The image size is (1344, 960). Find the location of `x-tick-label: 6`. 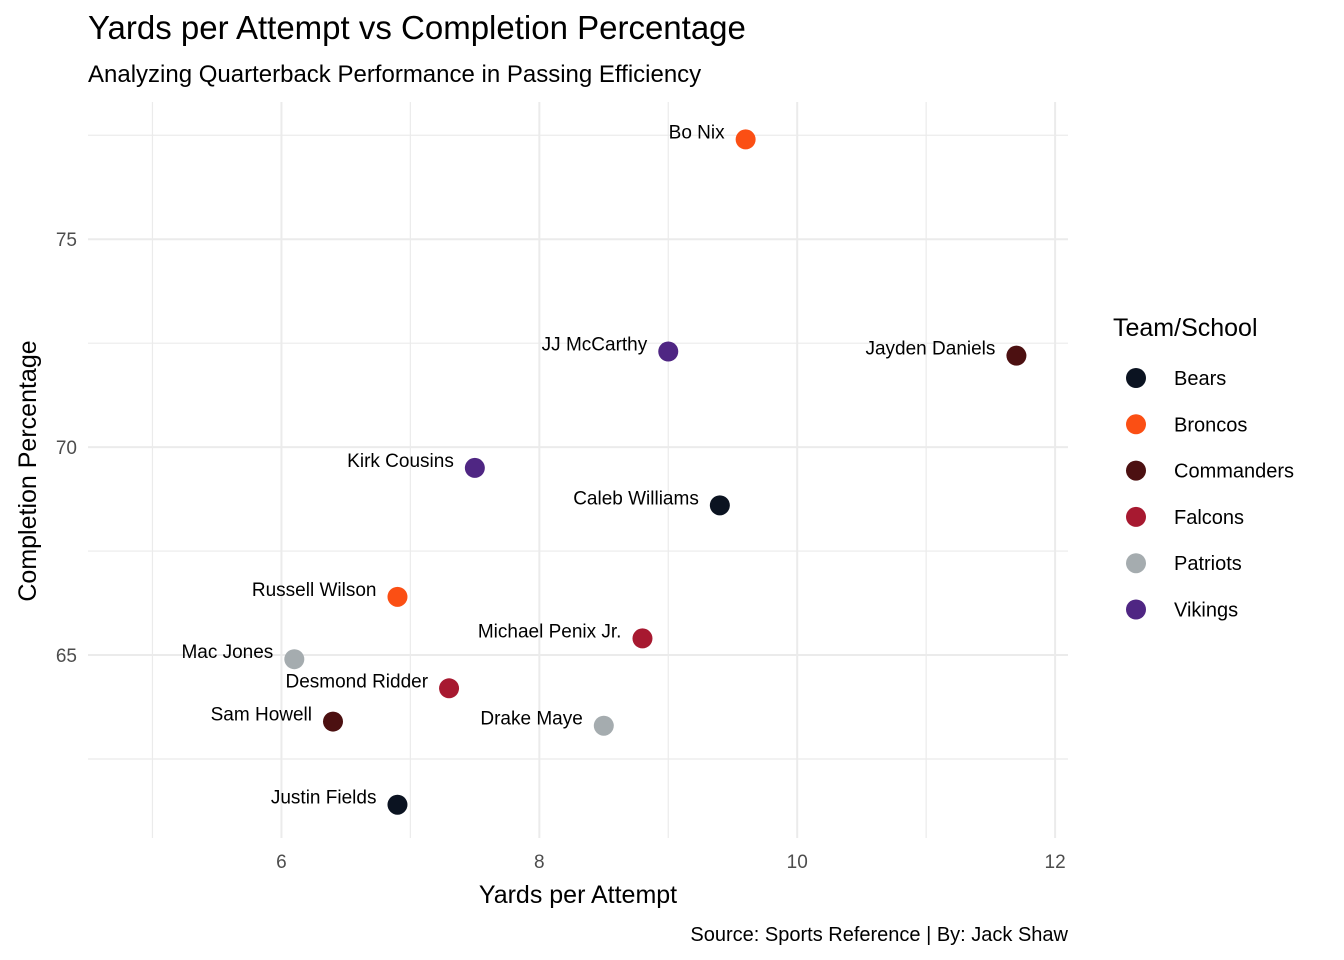

x-tick-label: 6 is located at coordinates (281, 862).